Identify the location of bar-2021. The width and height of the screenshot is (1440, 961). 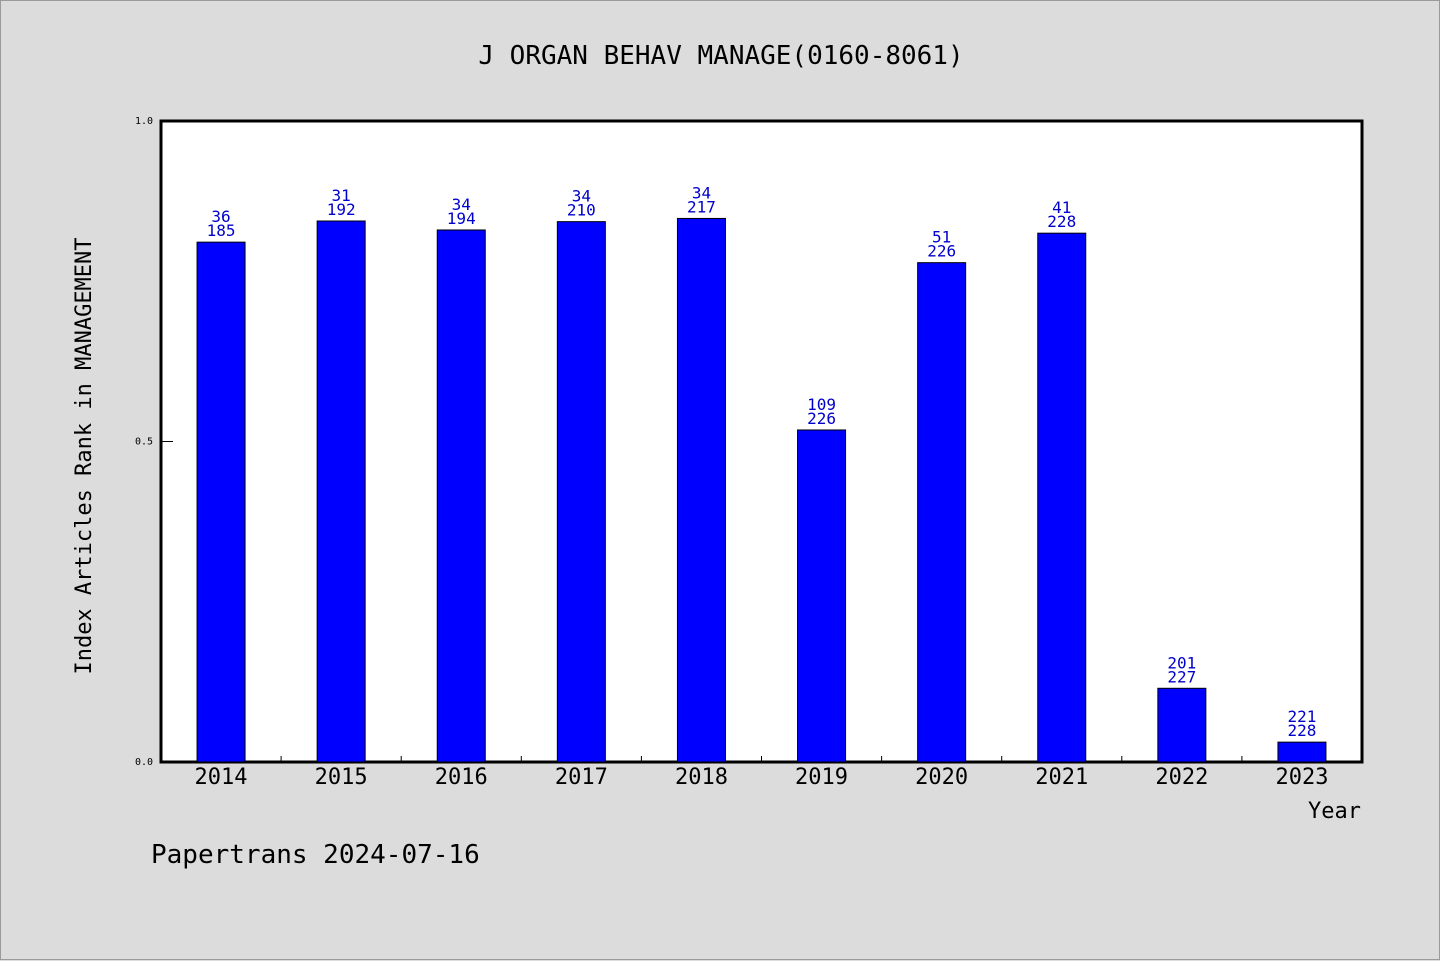
(1062, 497).